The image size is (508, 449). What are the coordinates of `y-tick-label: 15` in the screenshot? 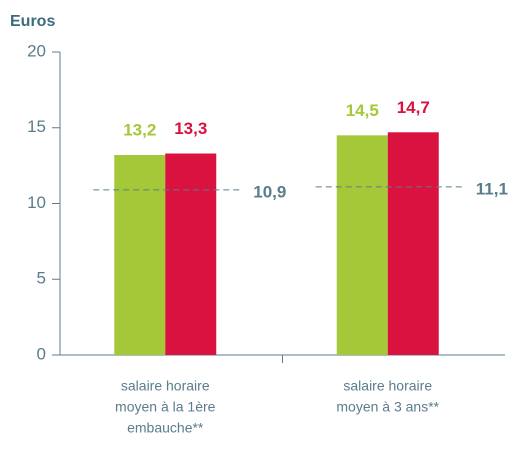 It's located at (36, 126).